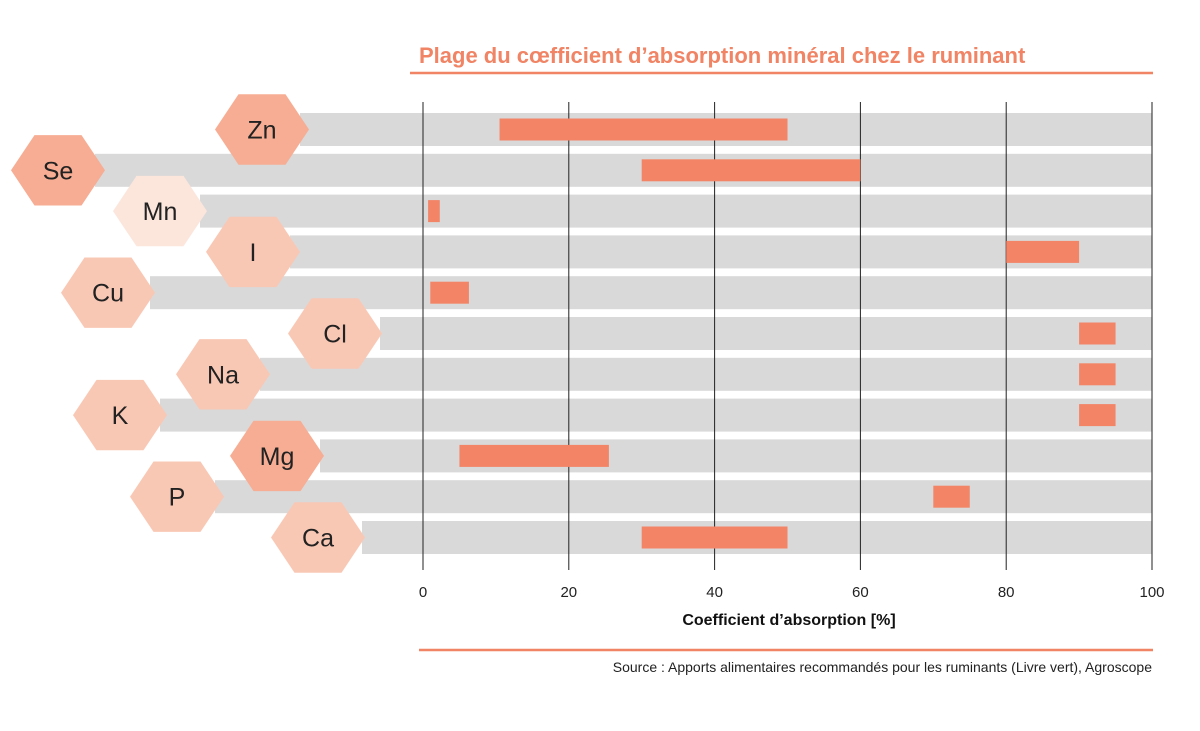  I want to click on x-tick-label-60: 60, so click(860, 592).